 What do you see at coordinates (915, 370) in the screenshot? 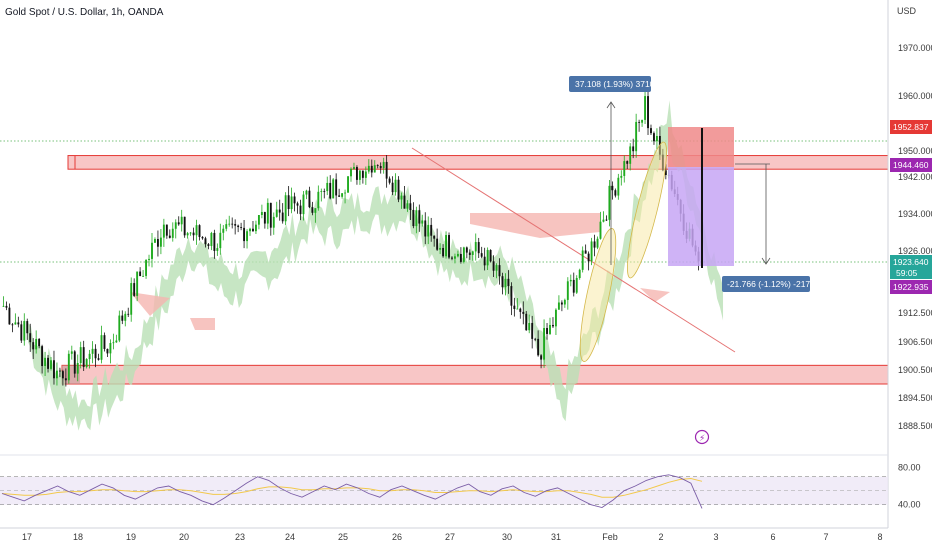
I see `price-tick-label: 1900.500` at bounding box center [915, 370].